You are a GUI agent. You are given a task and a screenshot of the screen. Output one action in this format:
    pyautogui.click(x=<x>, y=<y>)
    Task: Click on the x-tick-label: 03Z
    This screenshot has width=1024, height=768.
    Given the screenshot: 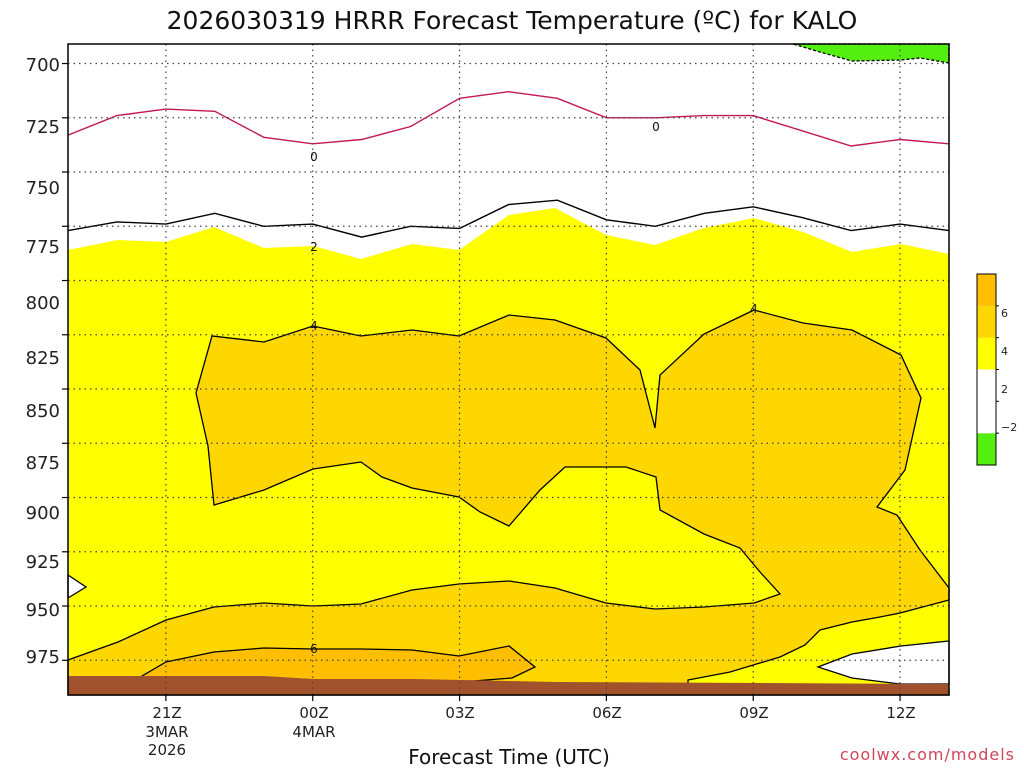 What is the action you would take?
    pyautogui.click(x=459, y=713)
    